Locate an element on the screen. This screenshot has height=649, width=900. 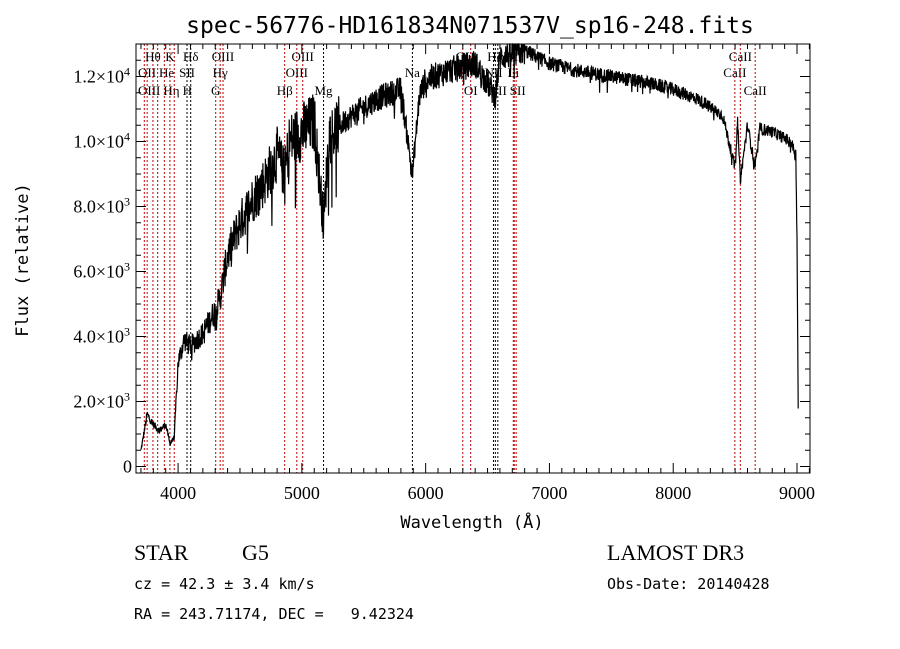
x-tick-label: 9000 is located at coordinates (797, 493).